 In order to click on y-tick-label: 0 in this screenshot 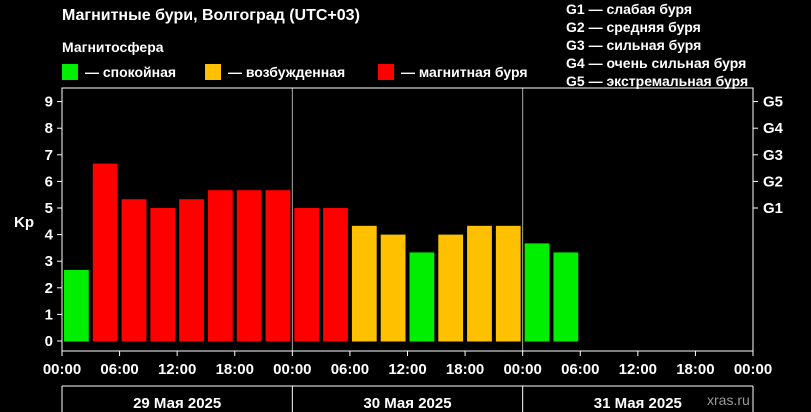, I will do `click(49, 341)`.